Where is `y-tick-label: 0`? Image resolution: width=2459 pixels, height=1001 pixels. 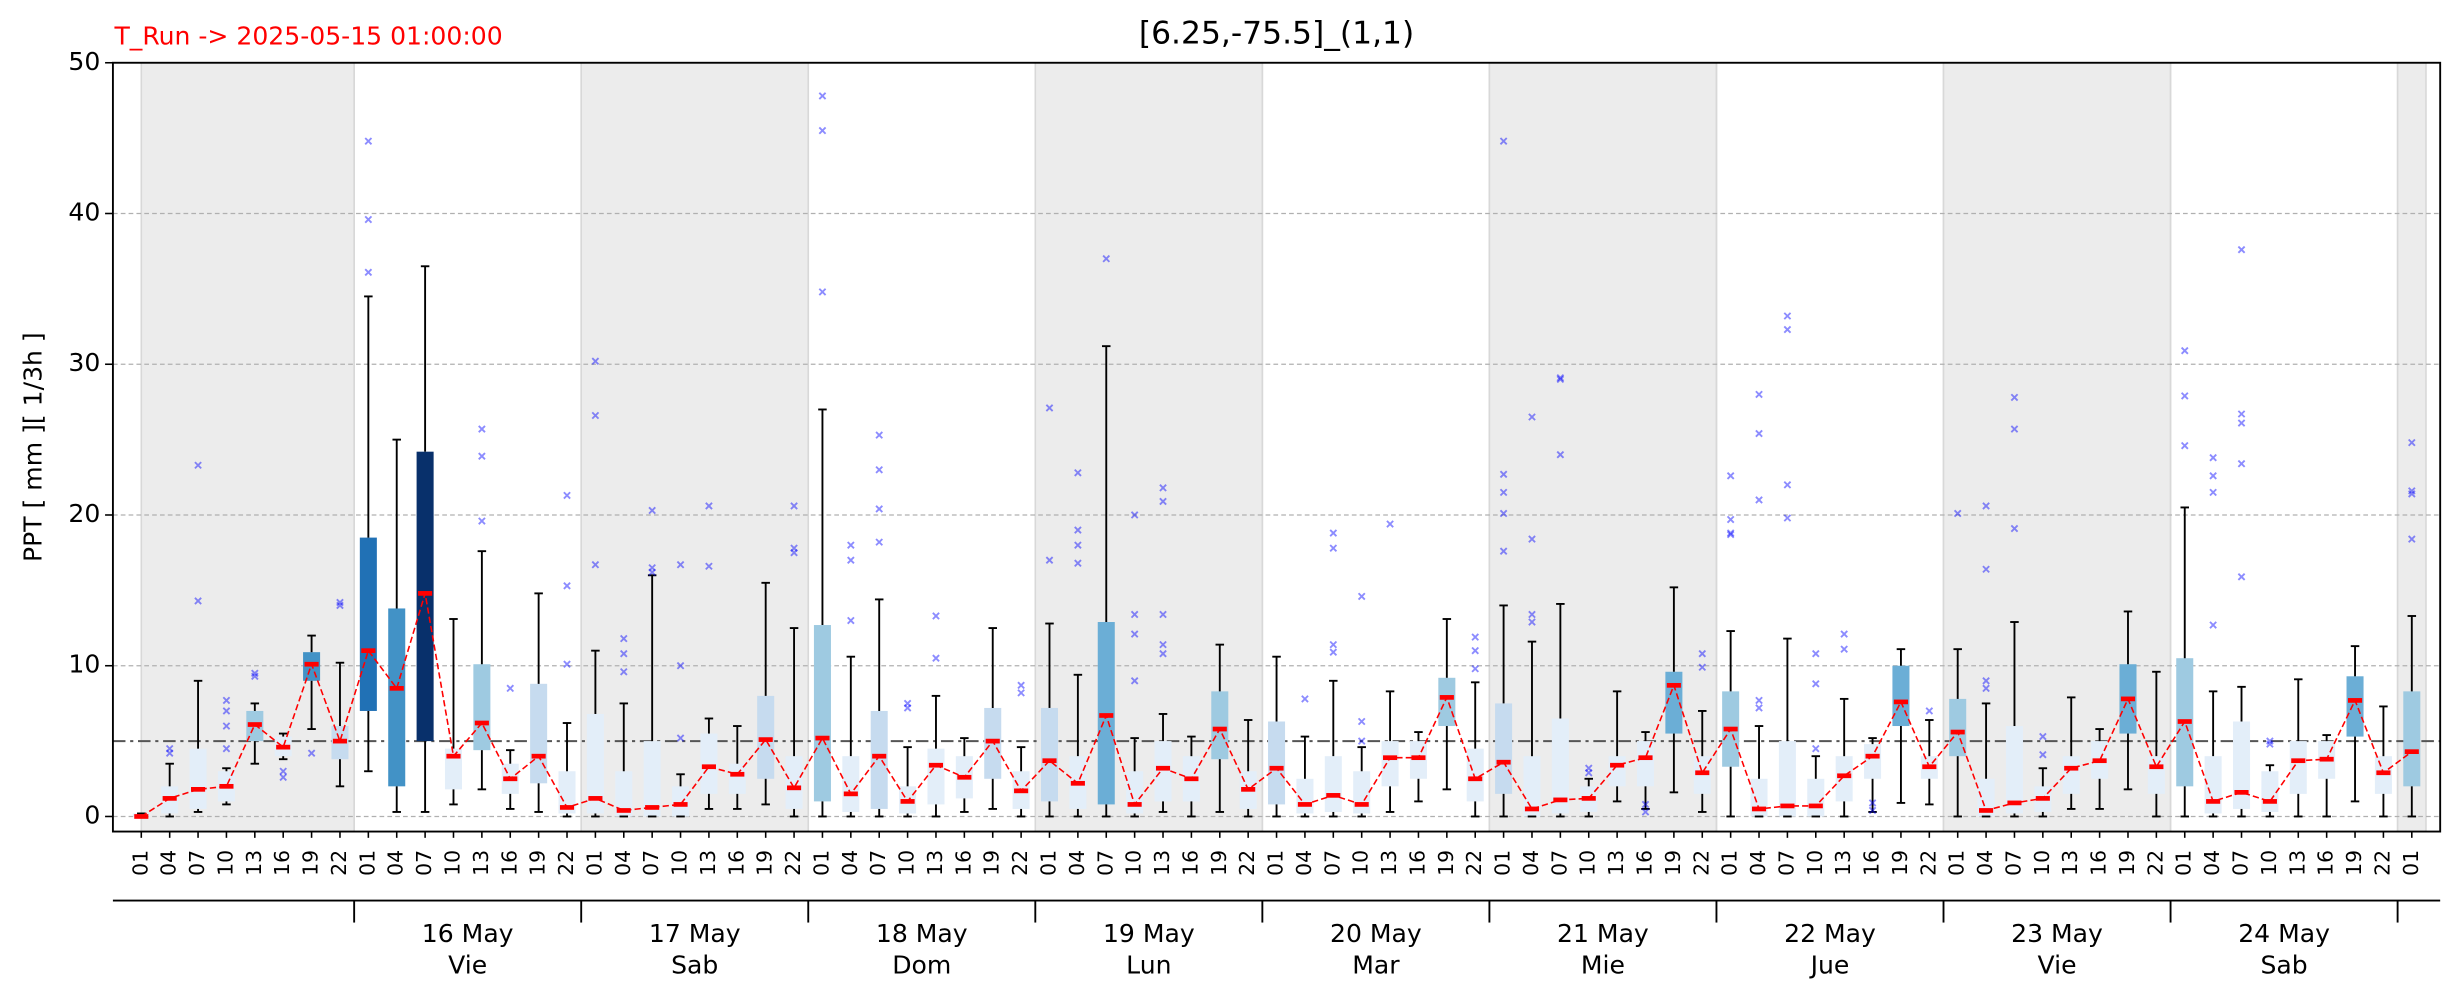
y-tick-label: 0 is located at coordinates (92, 814).